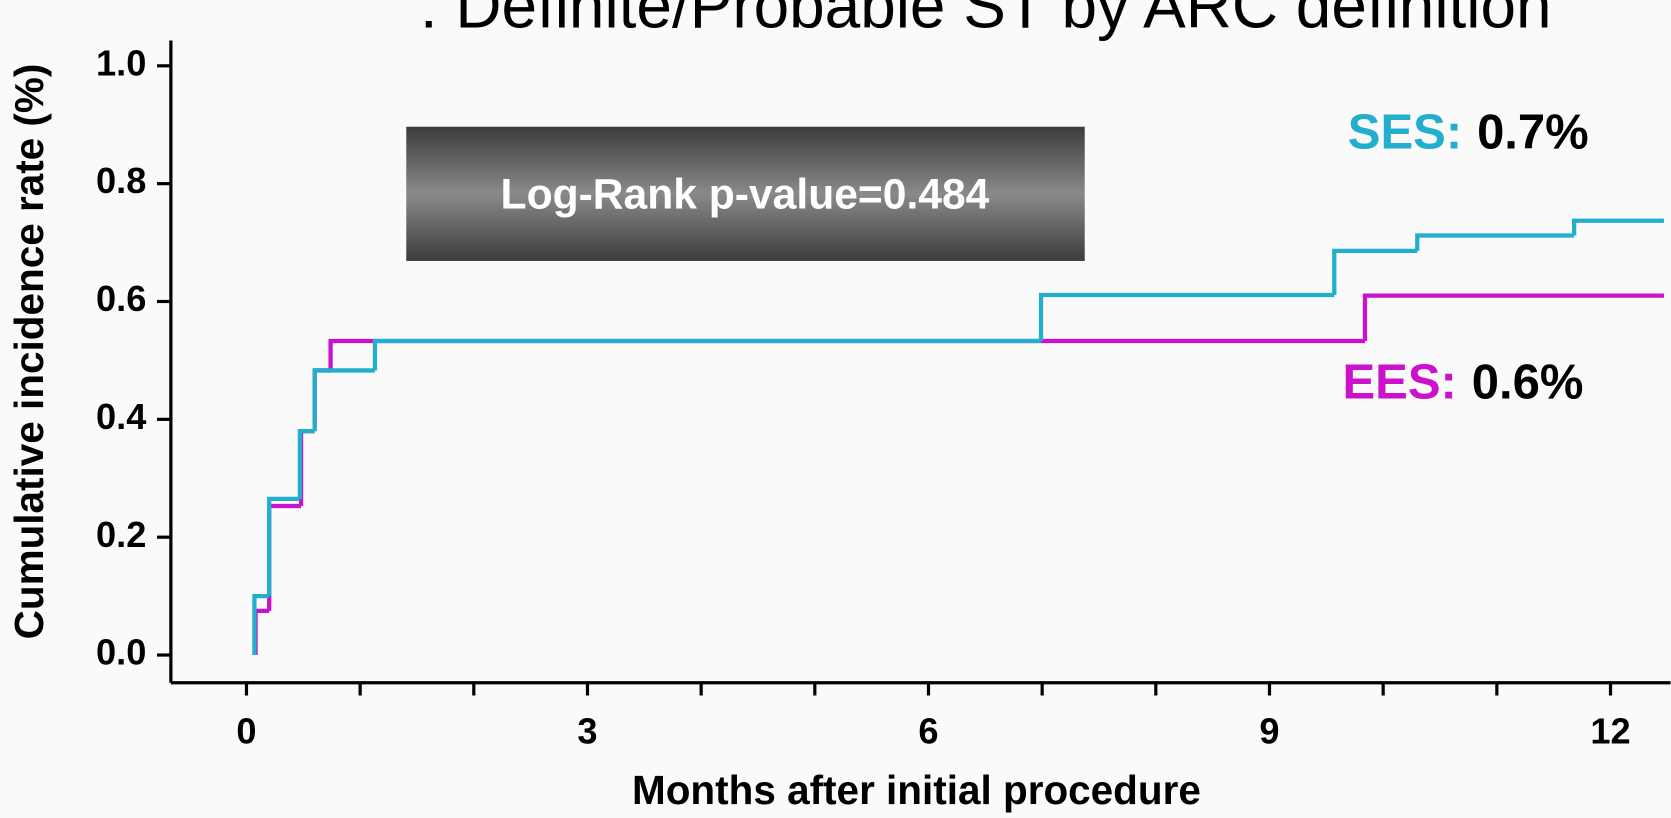 This screenshot has width=1671, height=818. What do you see at coordinates (986, 21) in the screenshot?
I see `chart-title: : Definite/Probable ST by ARC definition` at bounding box center [986, 21].